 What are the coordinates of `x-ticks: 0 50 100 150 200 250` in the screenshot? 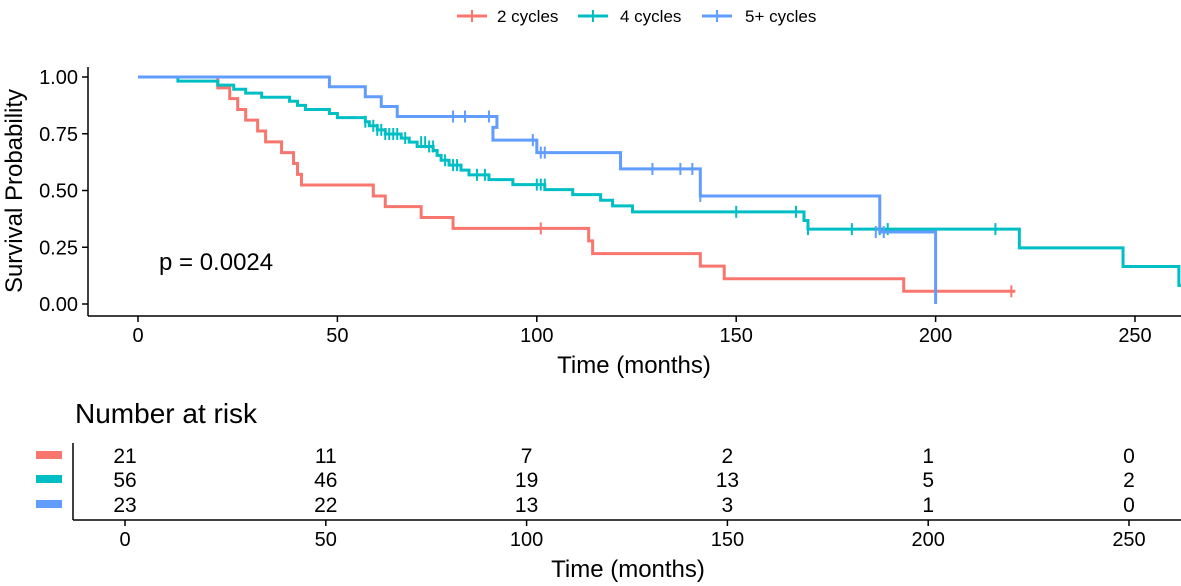 It's located at (642, 331).